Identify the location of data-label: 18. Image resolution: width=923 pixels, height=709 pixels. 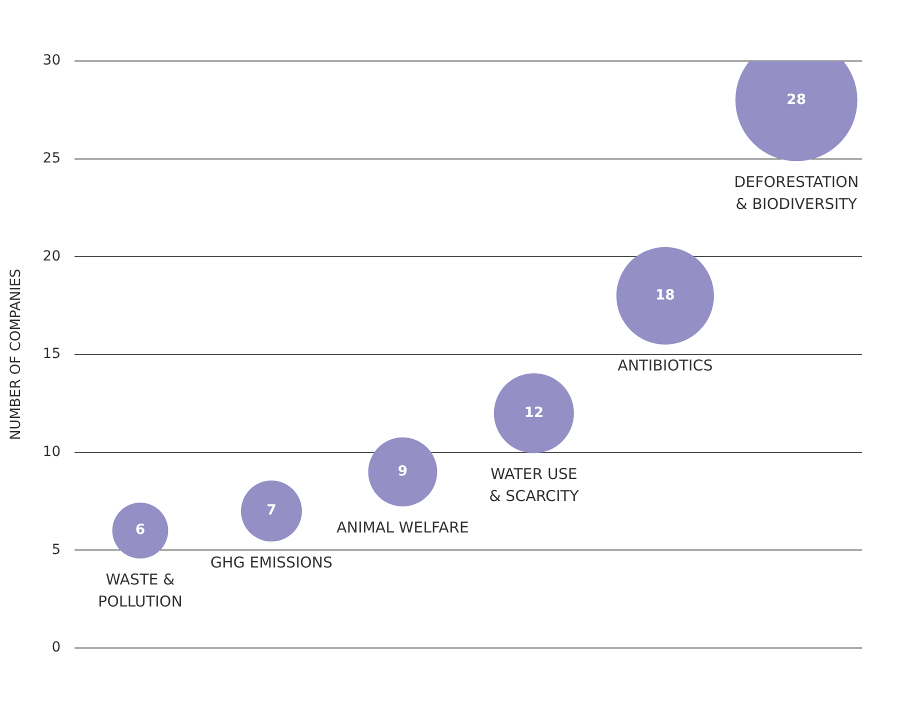
(665, 295).